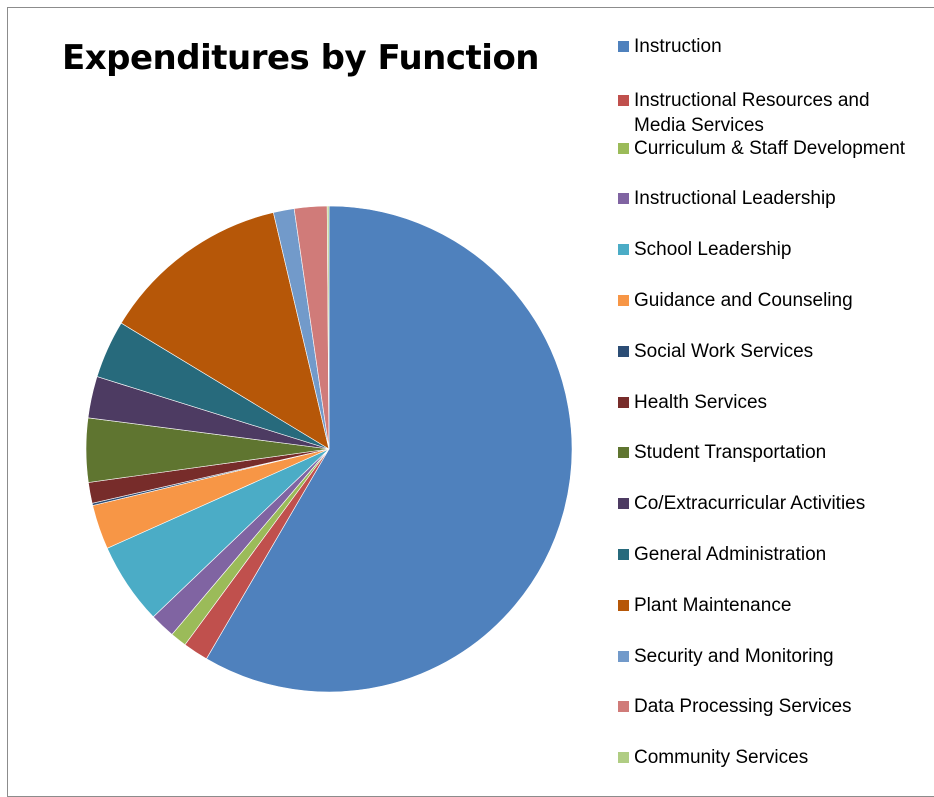  What do you see at coordinates (701, 402) in the screenshot?
I see `legend-label: Health Services` at bounding box center [701, 402].